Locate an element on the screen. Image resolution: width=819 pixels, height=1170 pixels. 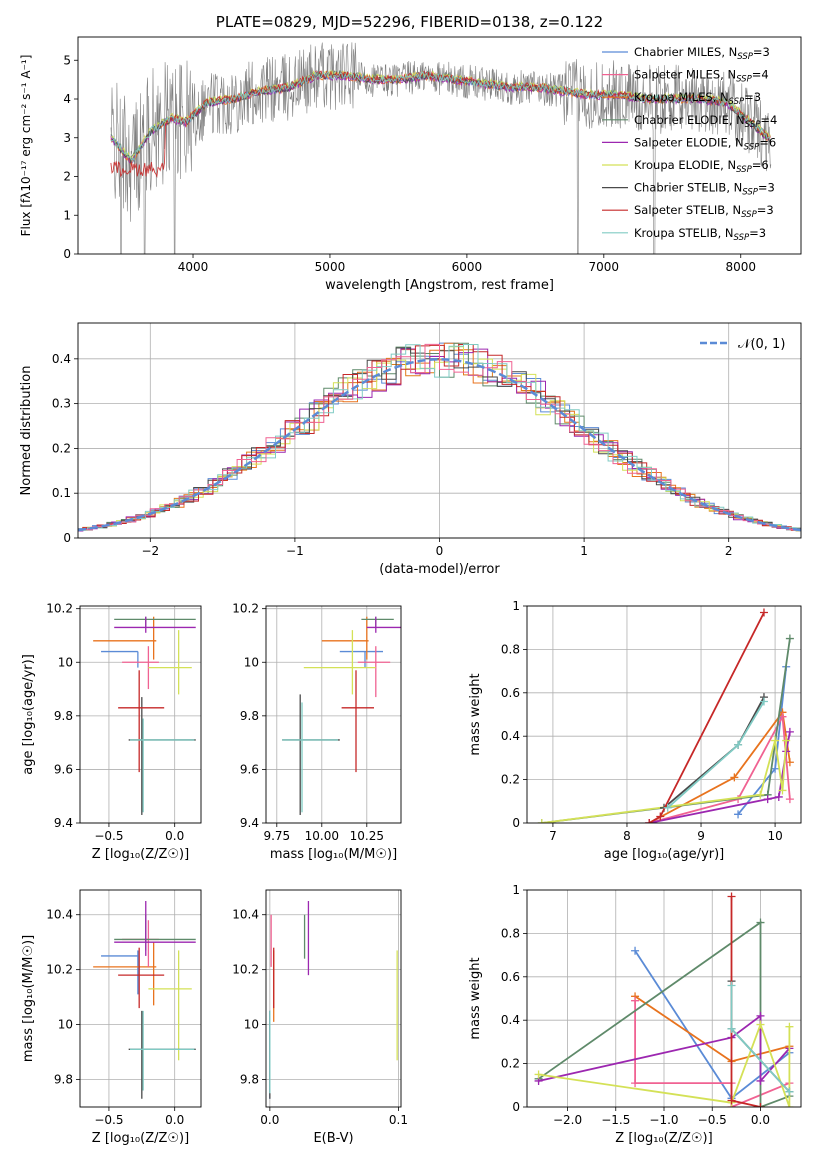
residual-histograms is located at coordinates (439, 437).